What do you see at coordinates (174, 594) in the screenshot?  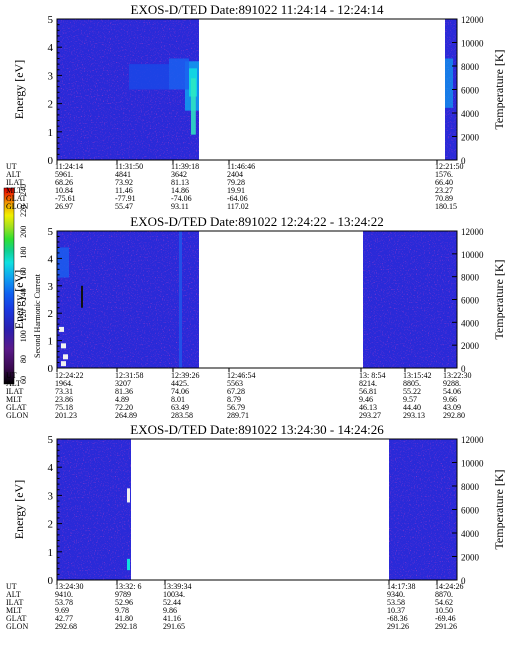 I see `ephemeris-value: 10034.` at bounding box center [174, 594].